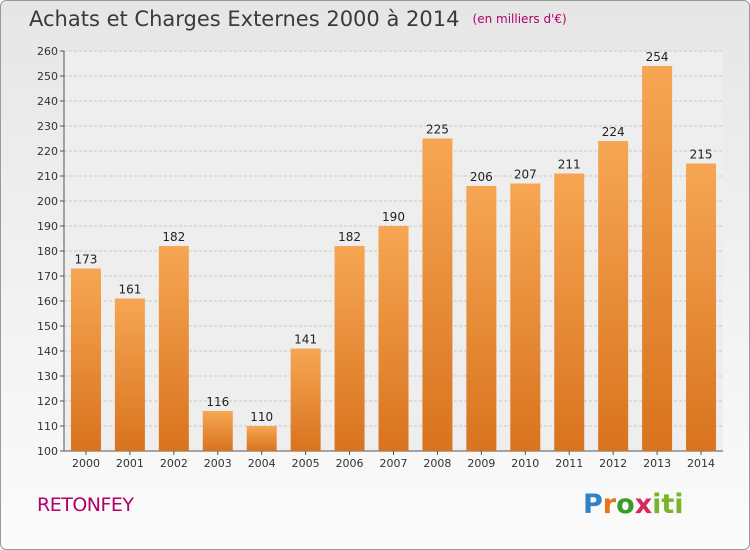 The height and width of the screenshot is (550, 750). I want to click on y-tick-label: 230, so click(47, 126).